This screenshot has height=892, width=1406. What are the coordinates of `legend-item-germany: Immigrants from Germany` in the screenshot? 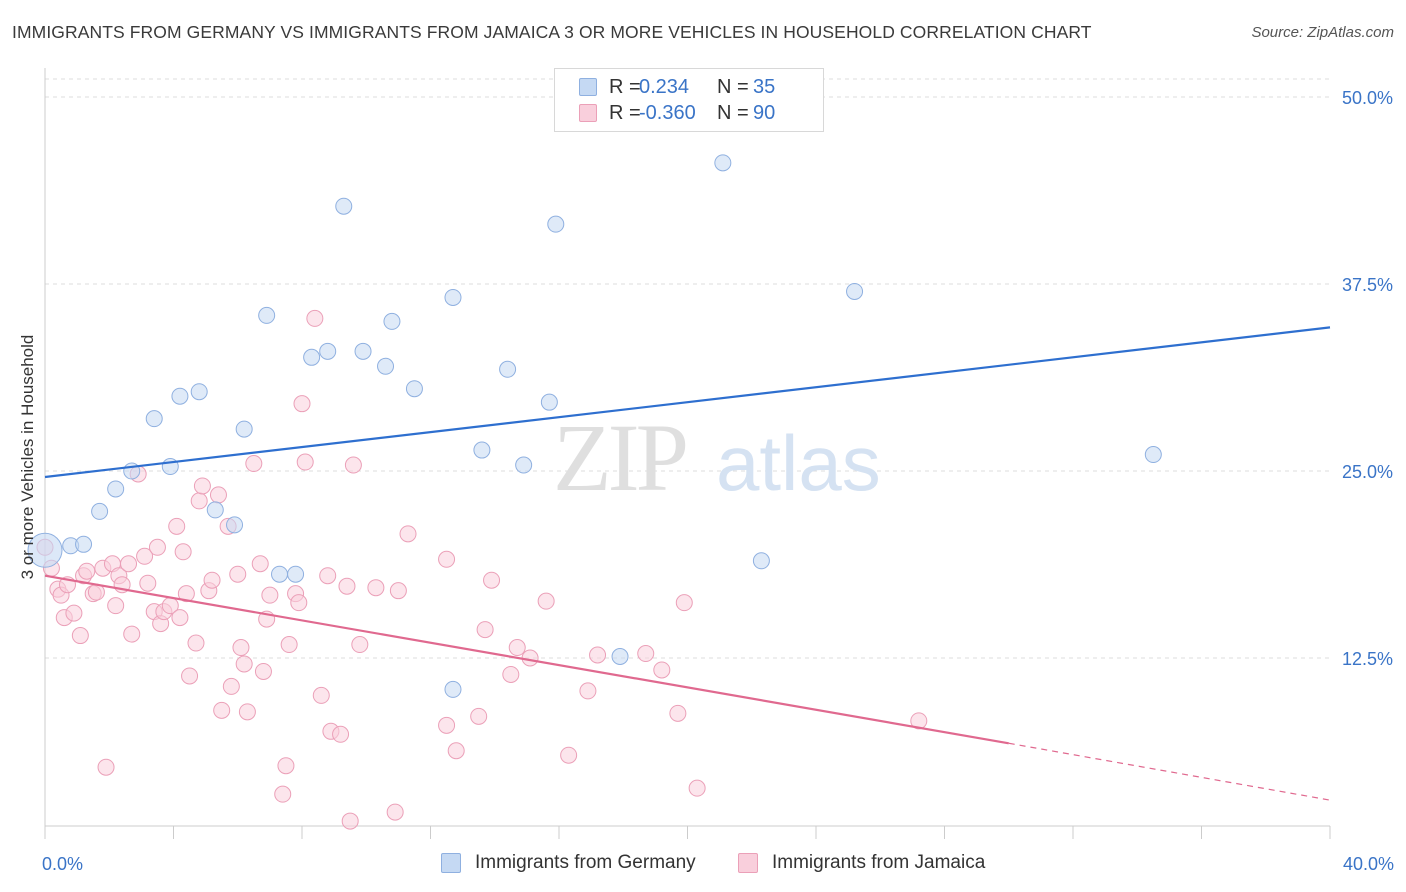 It's located at (568, 863).